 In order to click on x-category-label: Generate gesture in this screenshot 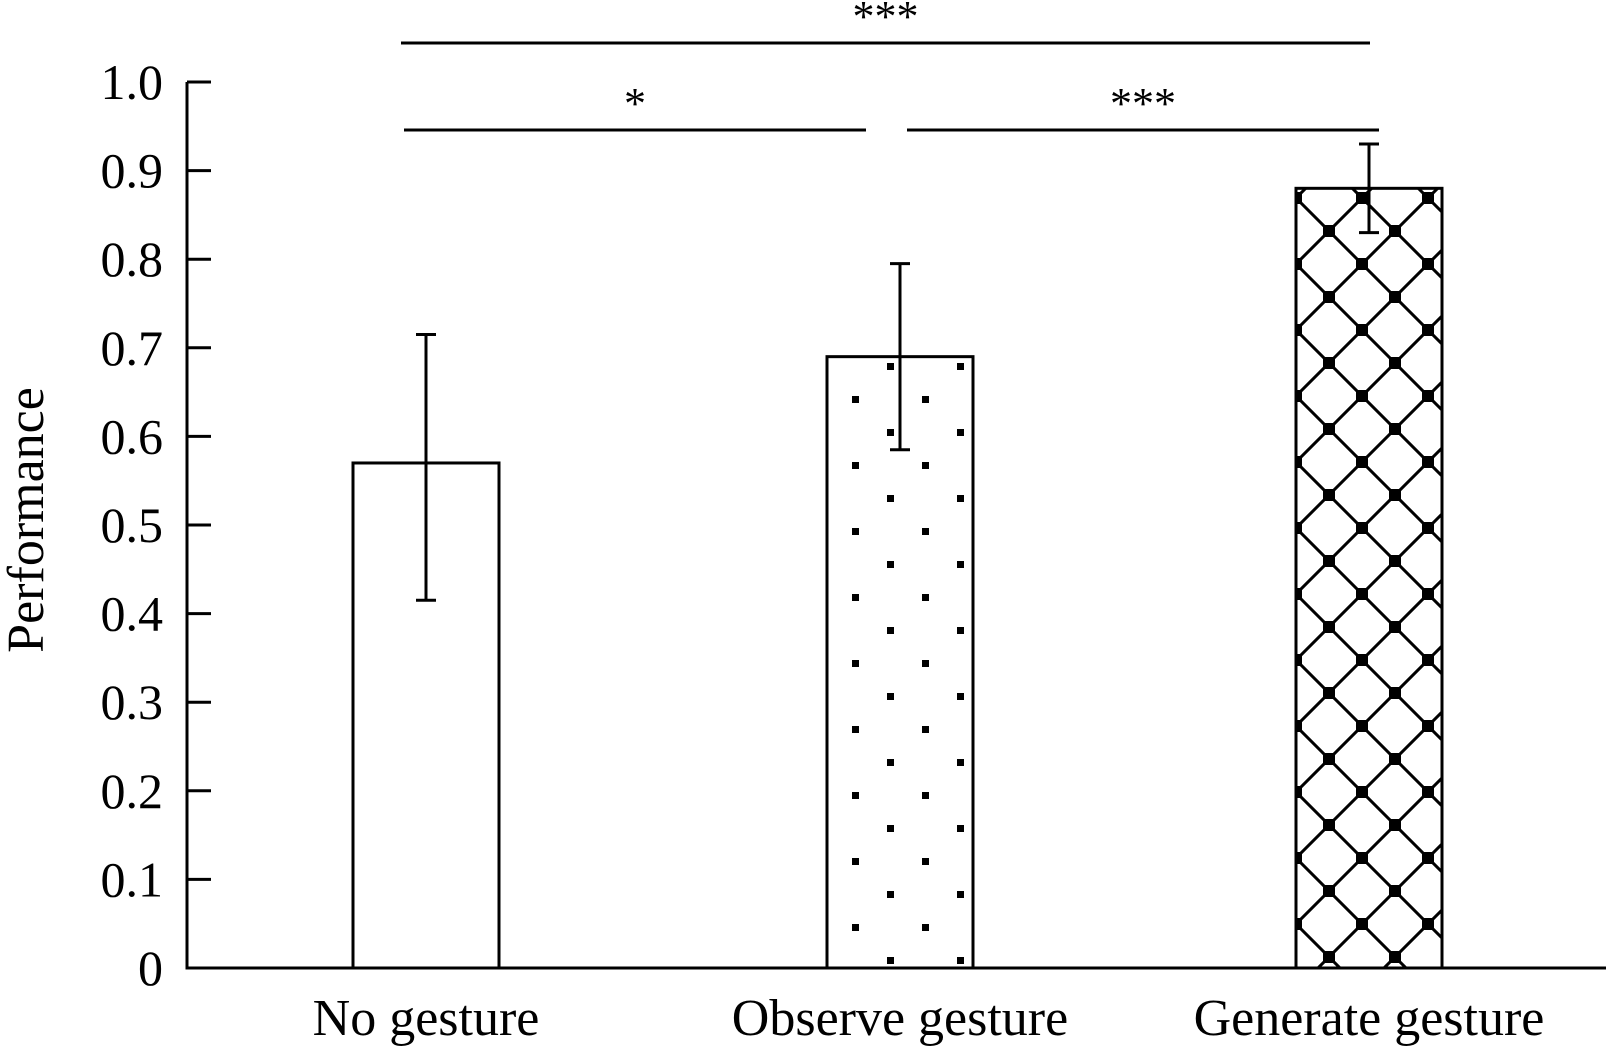, I will do `click(1369, 1018)`.